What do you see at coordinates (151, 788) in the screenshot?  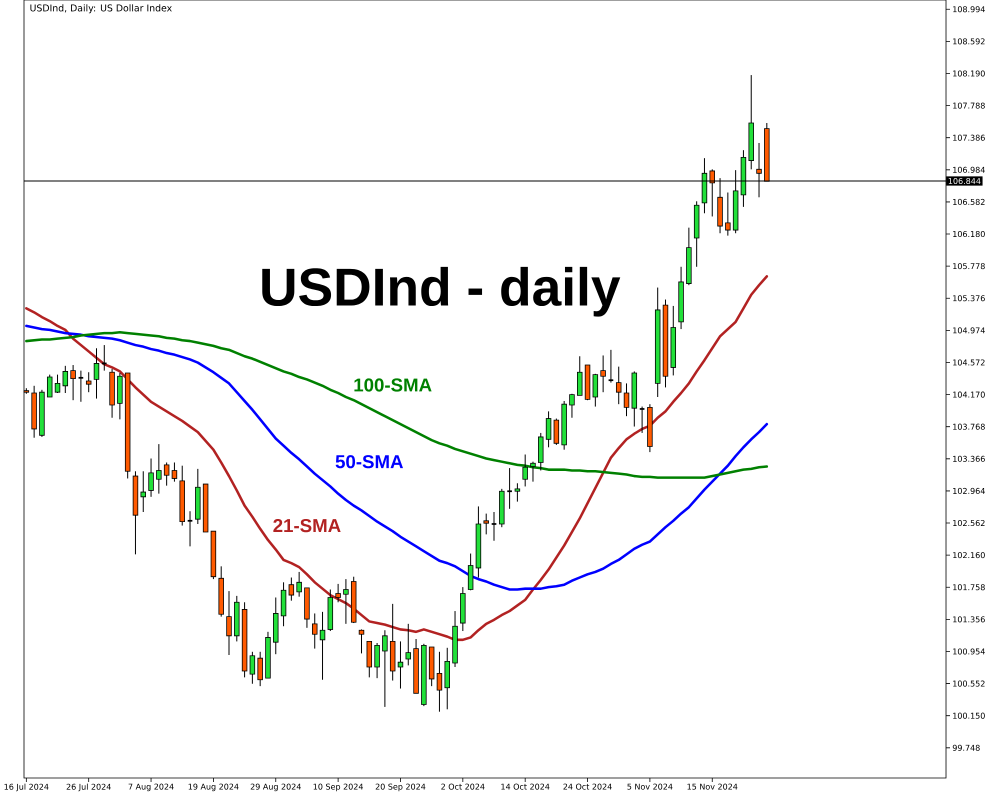 I see `x-tick-label: 7 Aug 2024` at bounding box center [151, 788].